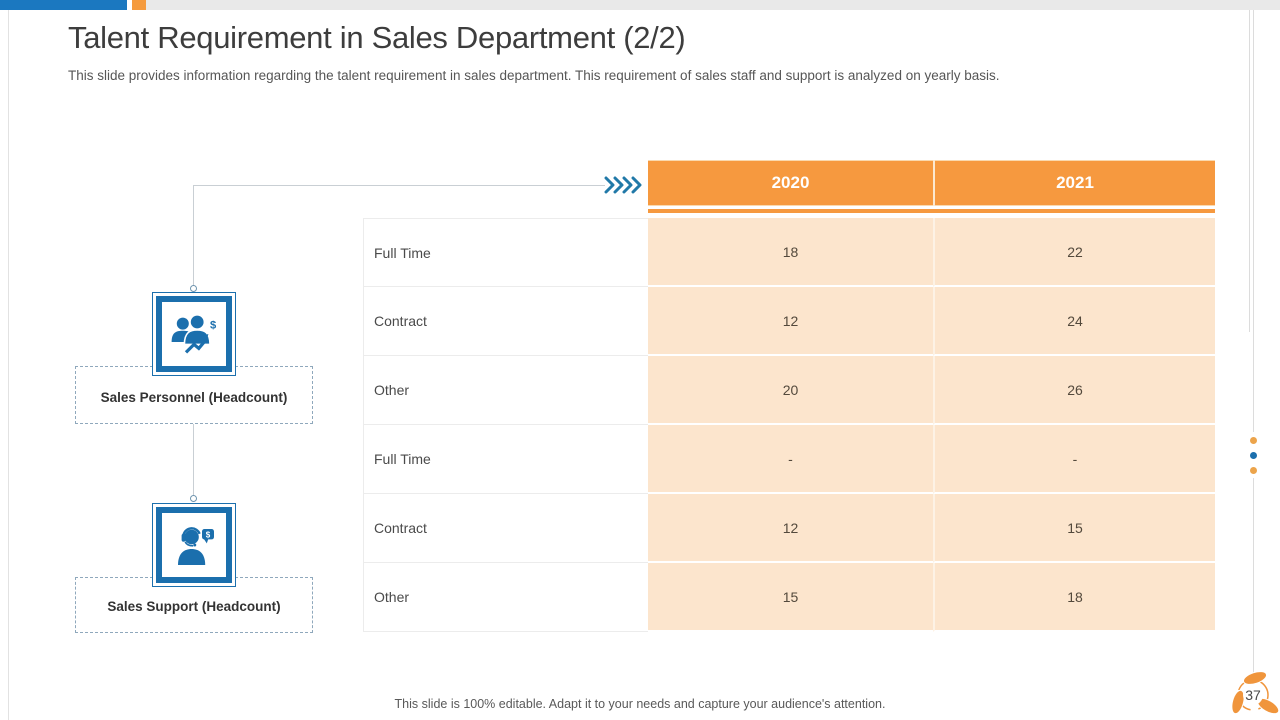 This screenshot has width=1280, height=720. I want to click on table-row: Contract 12 15, so click(789, 528).